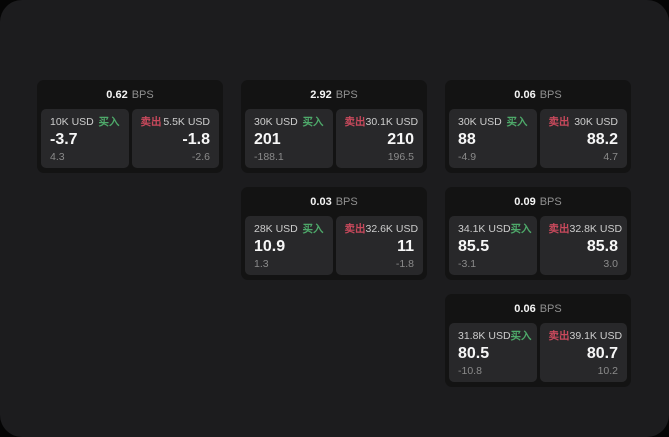 The height and width of the screenshot is (437, 669). I want to click on quote-card-3: 0.06 BPS 30K USD 买入 88 -4.9 卖出 30K USD, so click(538, 126).